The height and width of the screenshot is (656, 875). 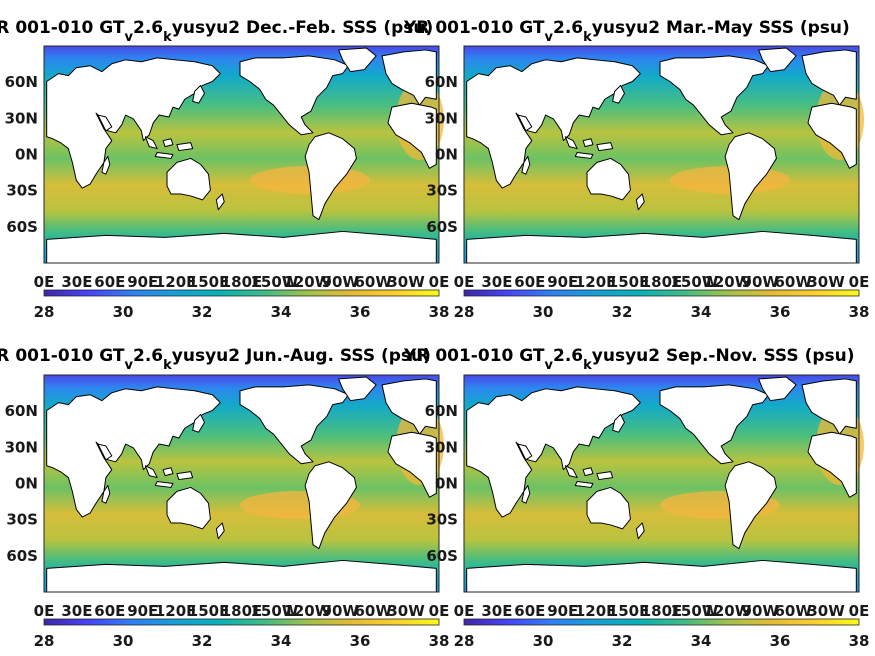 What do you see at coordinates (76, 282) in the screenshot?
I see `panel-1-x-tick: 30E` at bounding box center [76, 282].